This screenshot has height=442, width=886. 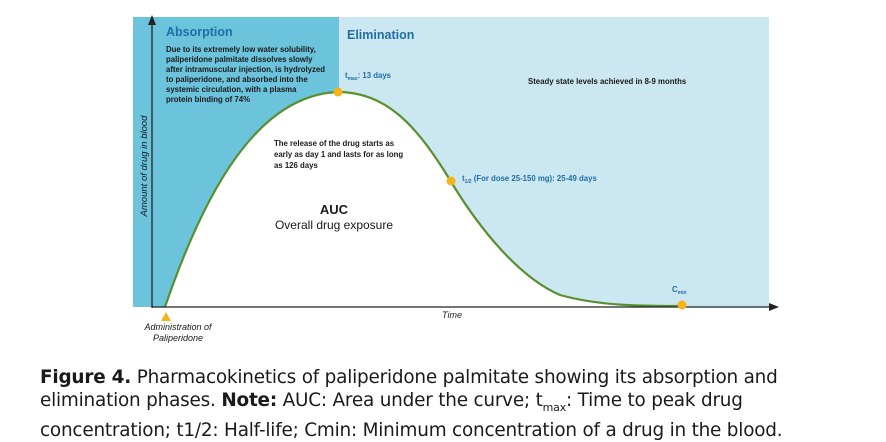 I want to click on administration-label: Paliperidone, so click(x=178, y=338).